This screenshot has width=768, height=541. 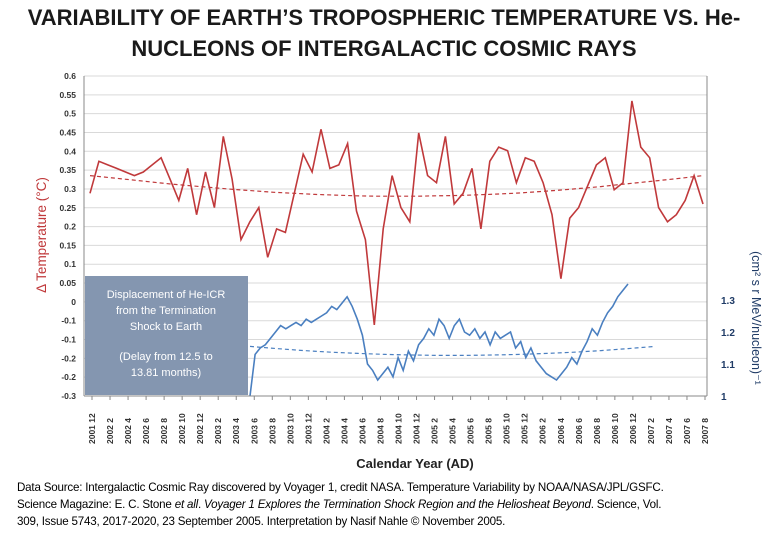 I want to click on x-tick-label: 2004 4, so click(x=344, y=431).